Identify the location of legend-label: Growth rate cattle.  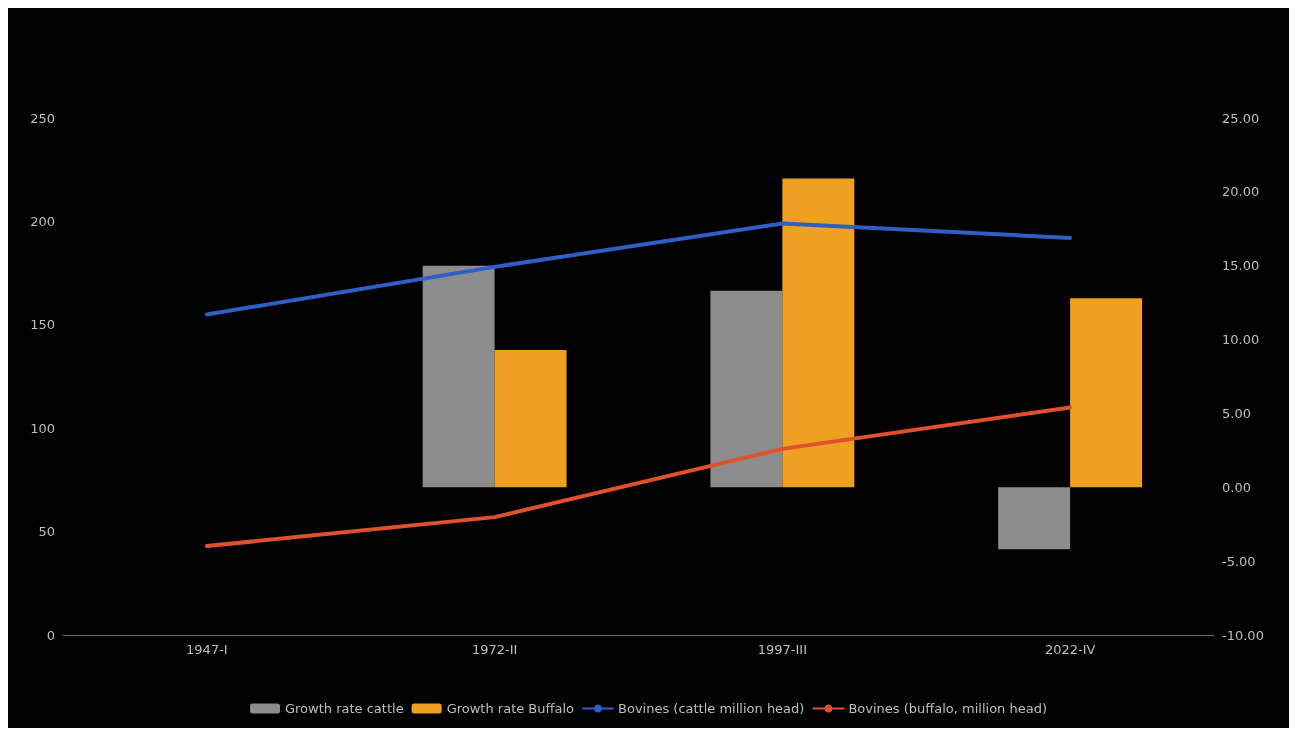
(344, 708).